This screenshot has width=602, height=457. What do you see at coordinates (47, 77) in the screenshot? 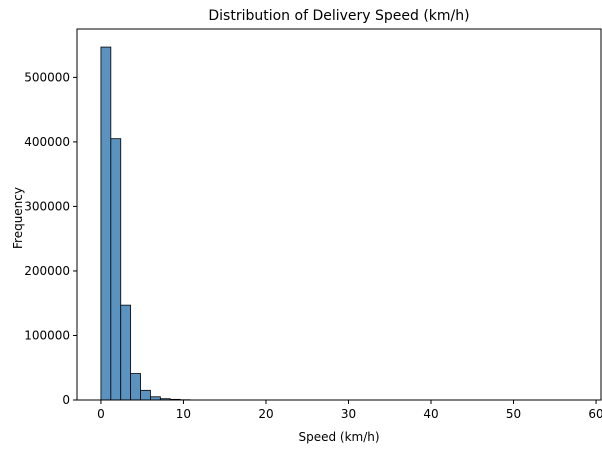
I see `y-tick-label: 500000` at bounding box center [47, 77].